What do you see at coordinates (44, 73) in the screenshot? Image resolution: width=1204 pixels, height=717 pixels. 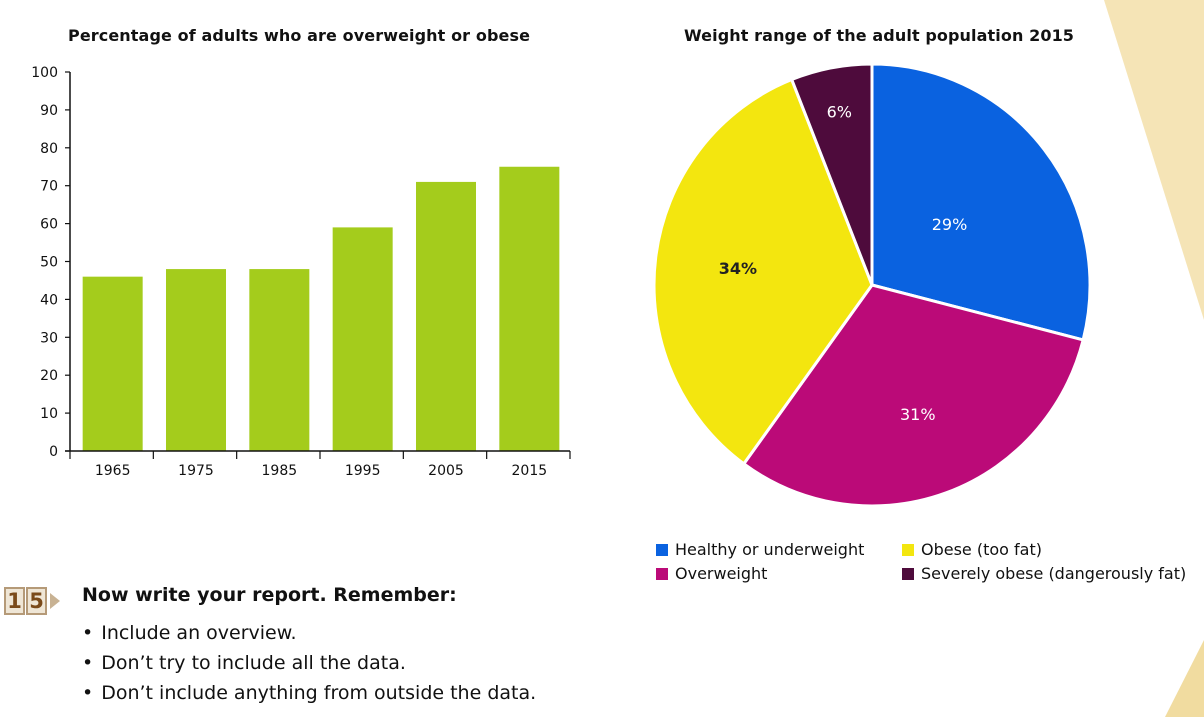 I see `y-tick-label: 100` at bounding box center [44, 73].